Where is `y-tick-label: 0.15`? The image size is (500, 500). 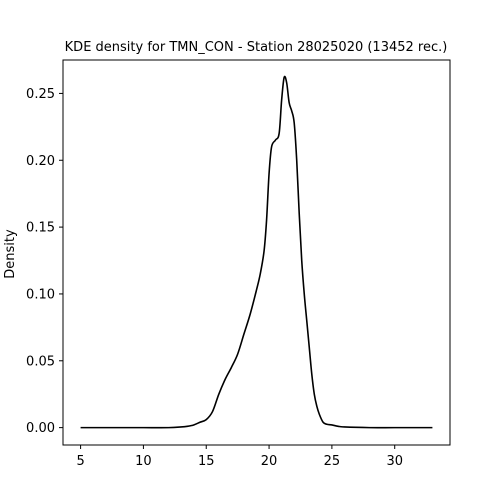
y-tick-label: 0.15 is located at coordinates (40, 228).